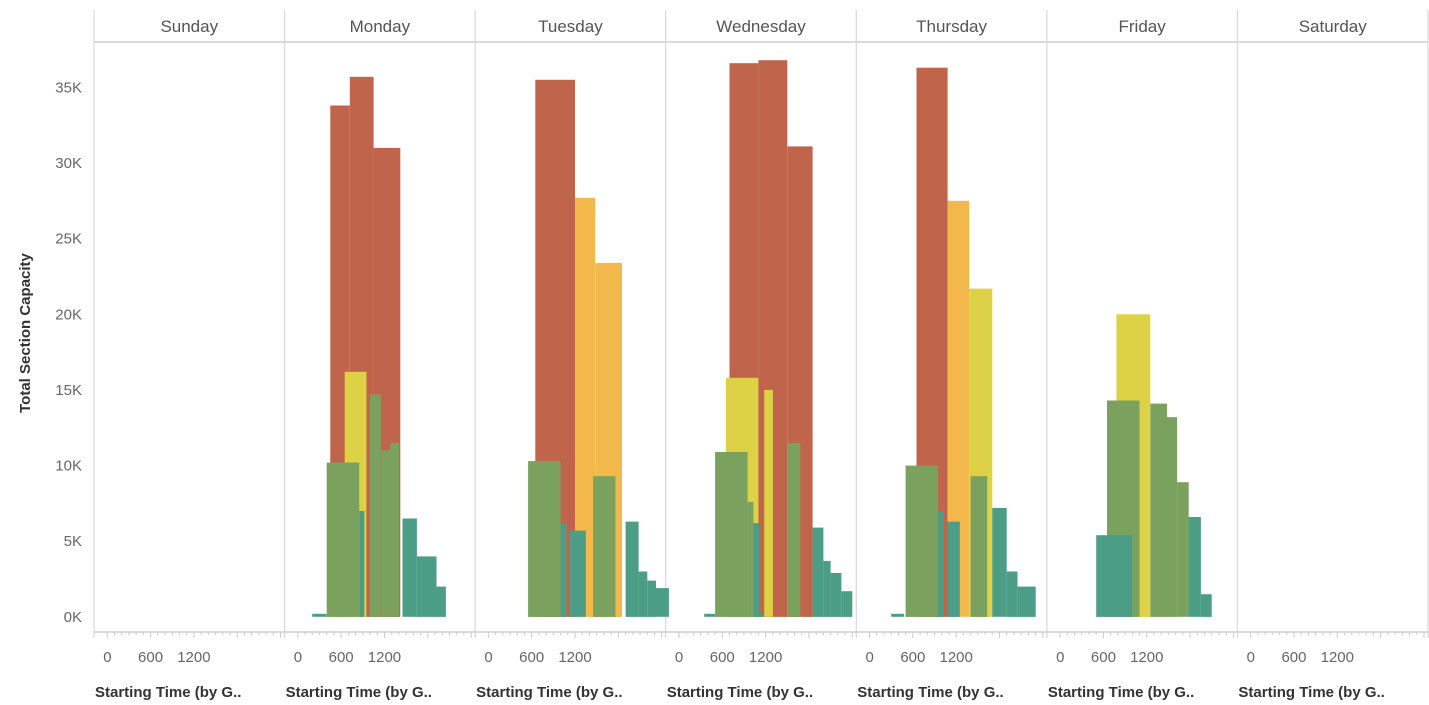  Describe the element at coordinates (73, 541) in the screenshot. I see `y-tick-label: 5K` at that location.